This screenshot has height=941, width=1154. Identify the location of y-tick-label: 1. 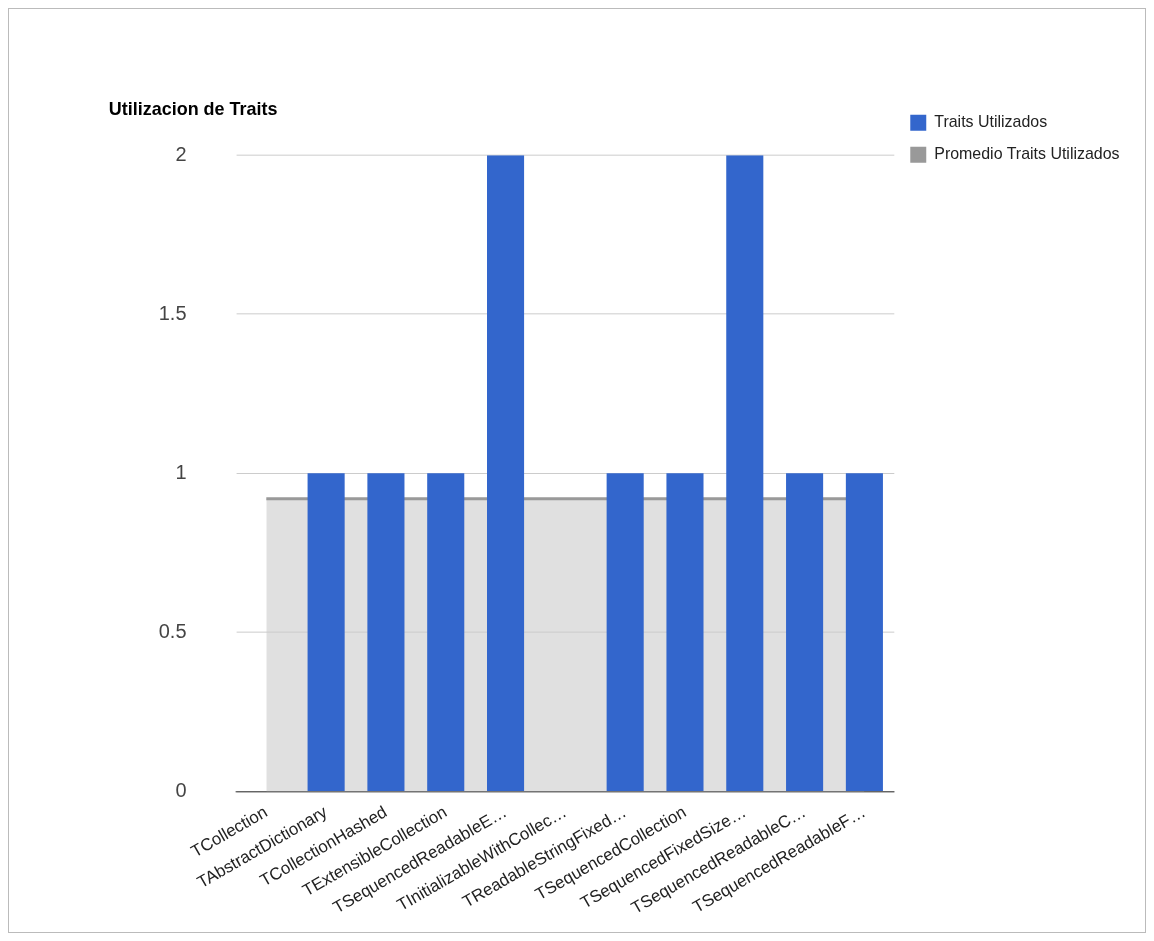
(181, 471).